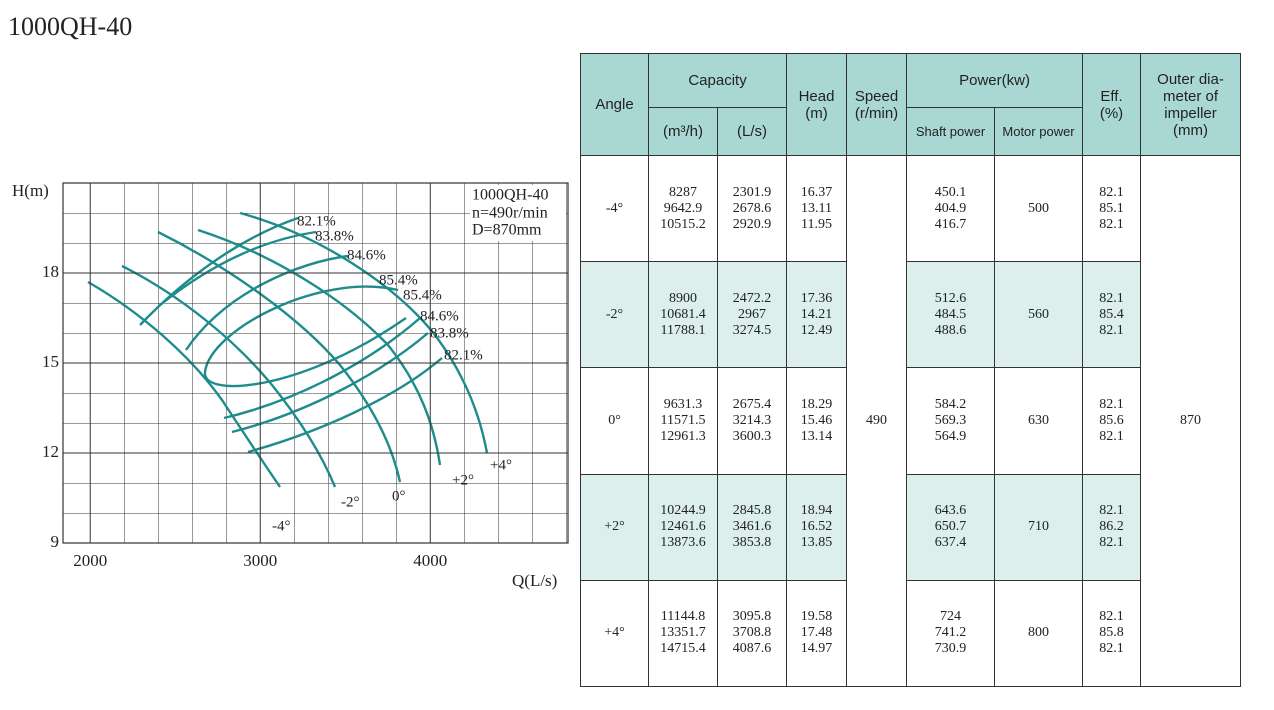  Describe the element at coordinates (614, 527) in the screenshot. I see `cell: +2°` at that location.